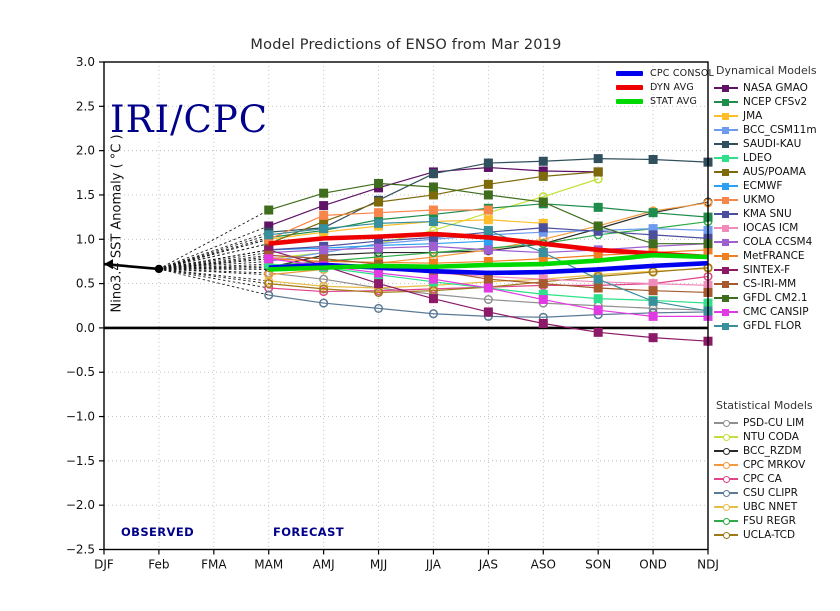 This screenshot has width=840, height=611. I want to click on averages-legend-item: DYN AVG, so click(665, 87).